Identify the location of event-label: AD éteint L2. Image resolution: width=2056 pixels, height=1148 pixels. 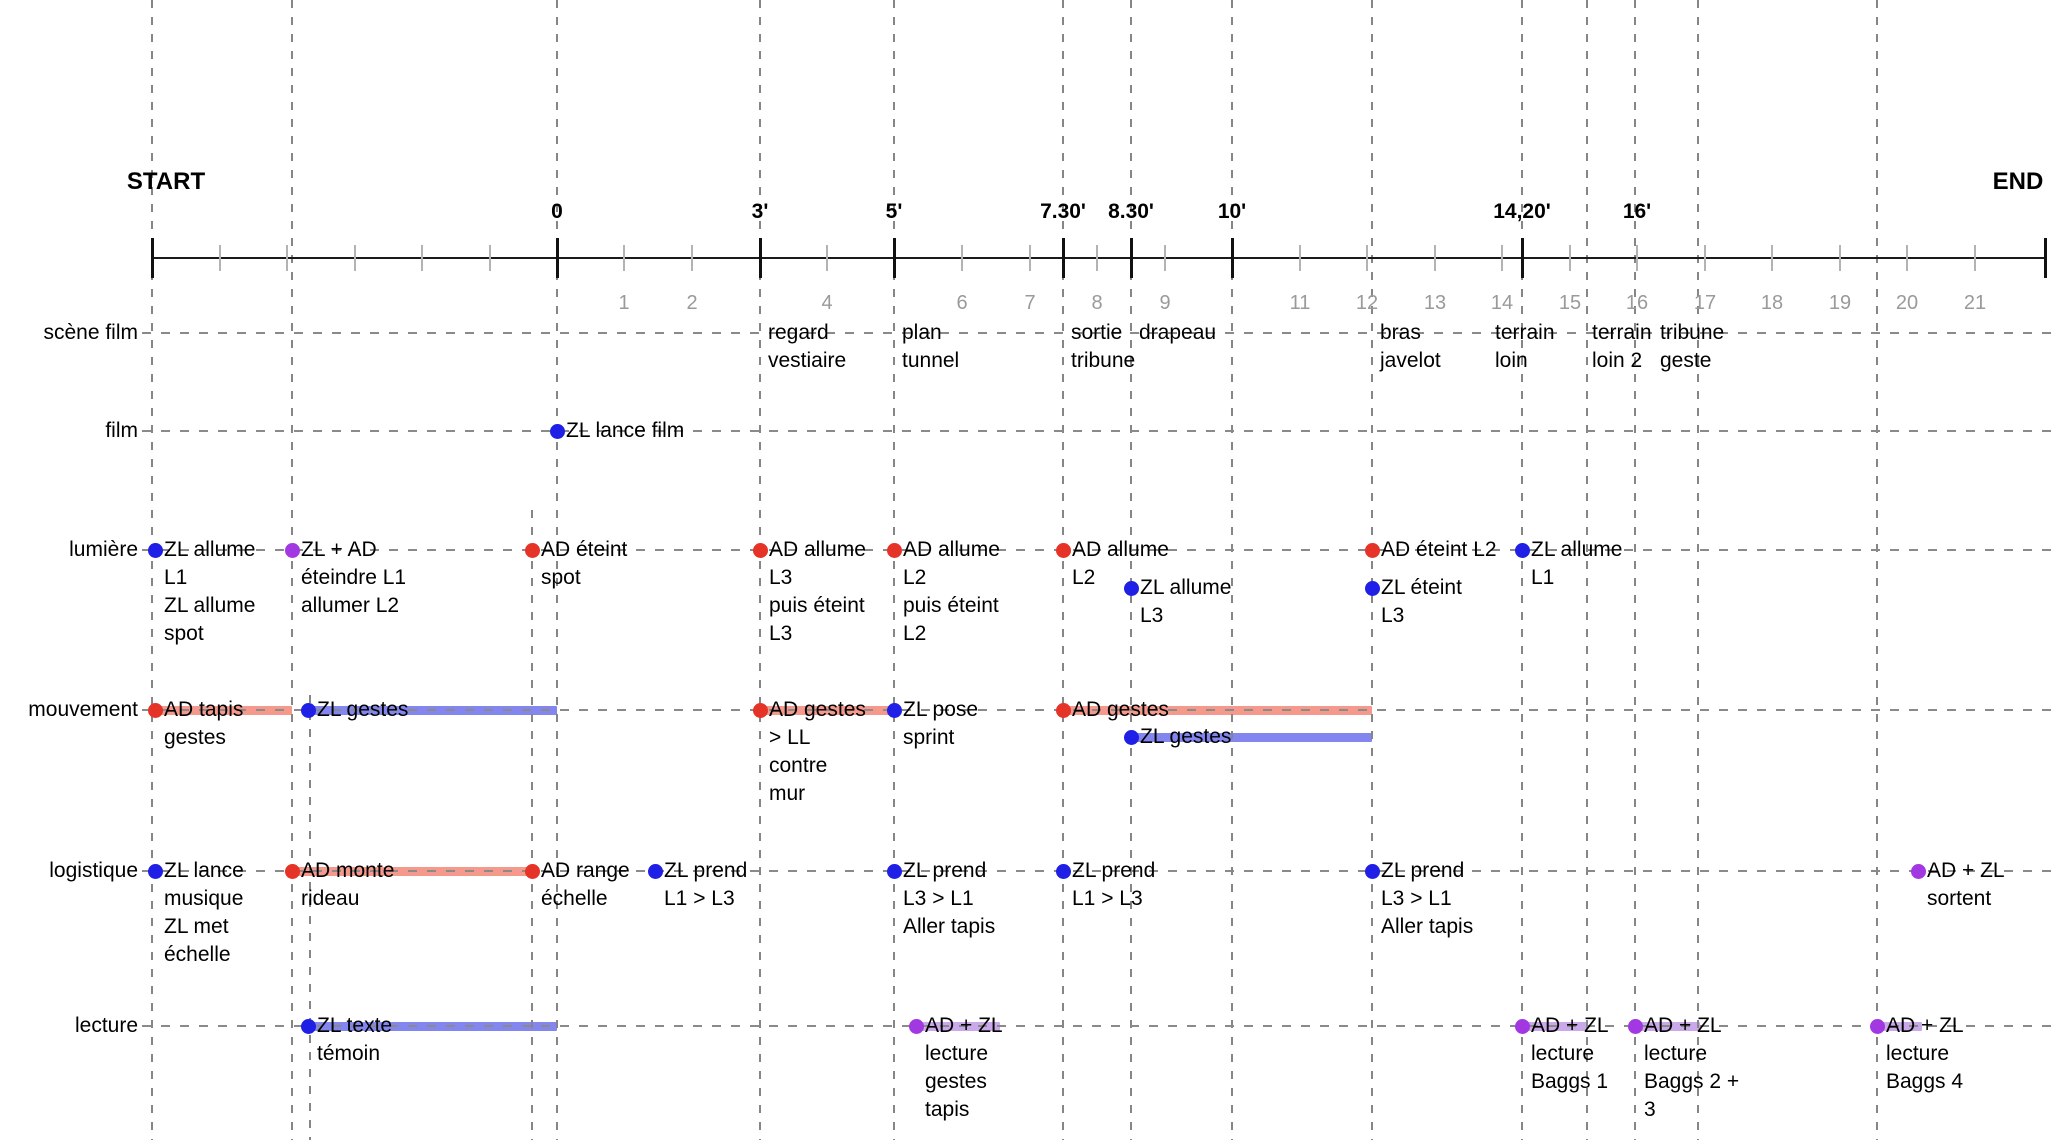
(1439, 550).